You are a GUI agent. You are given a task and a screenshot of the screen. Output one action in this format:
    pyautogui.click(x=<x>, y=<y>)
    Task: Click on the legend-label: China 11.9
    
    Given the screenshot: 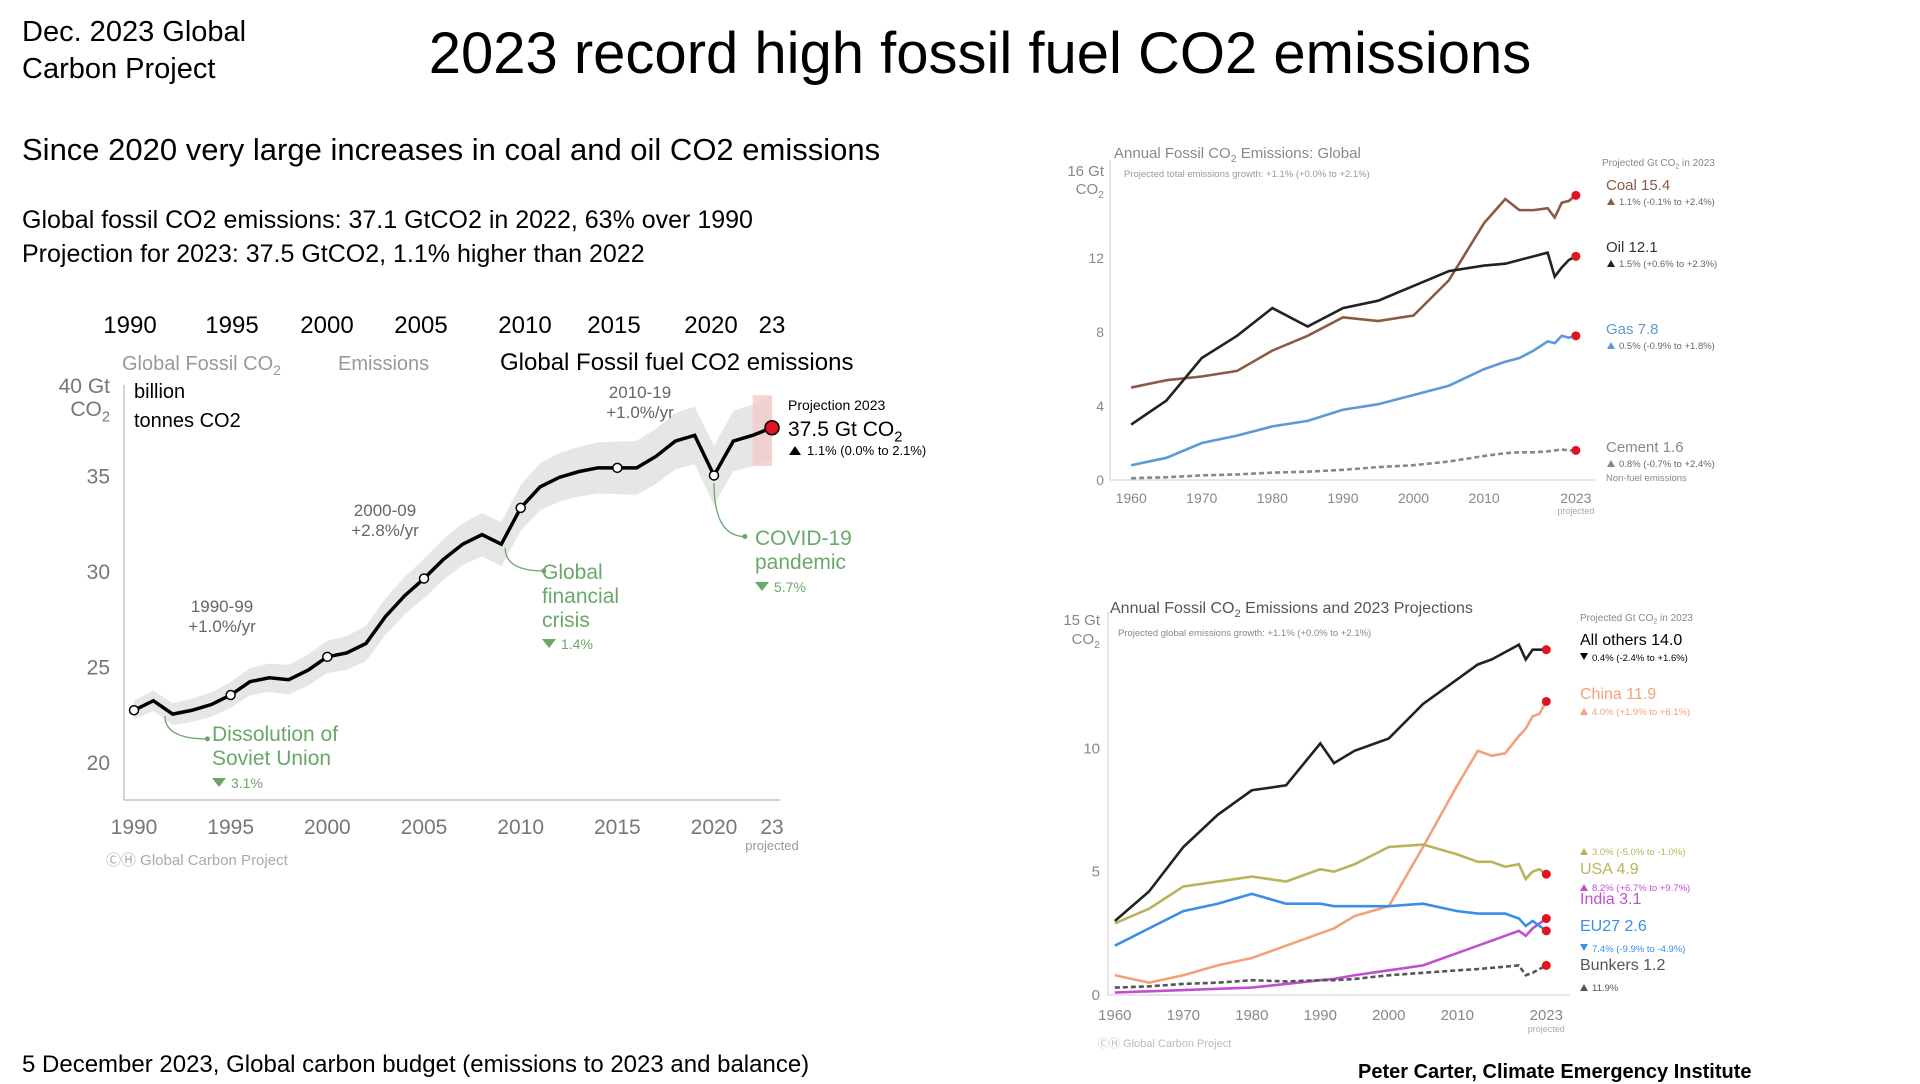 What is the action you would take?
    pyautogui.click(x=1618, y=694)
    